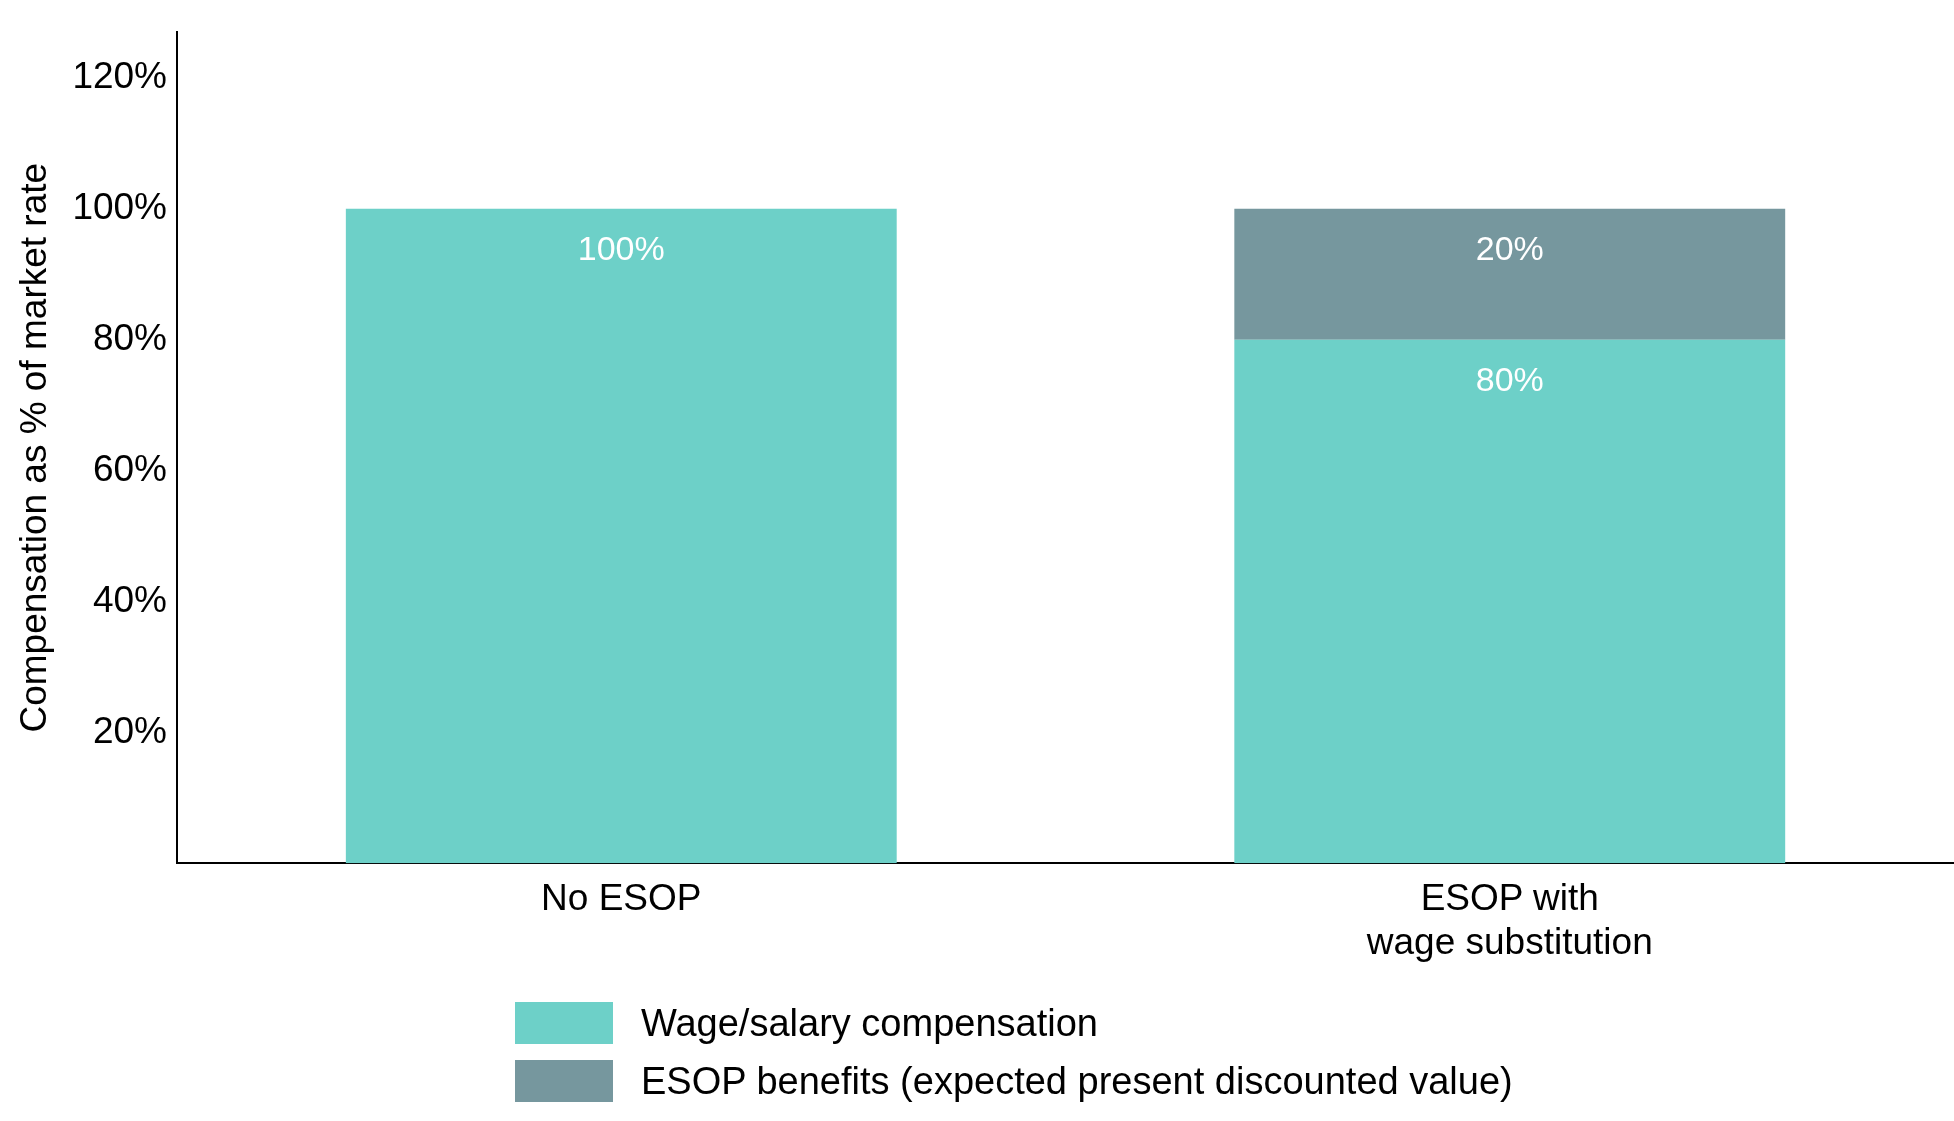 The image size is (1954, 1121). What do you see at coordinates (120, 76) in the screenshot?
I see `y-tick-label: 120%` at bounding box center [120, 76].